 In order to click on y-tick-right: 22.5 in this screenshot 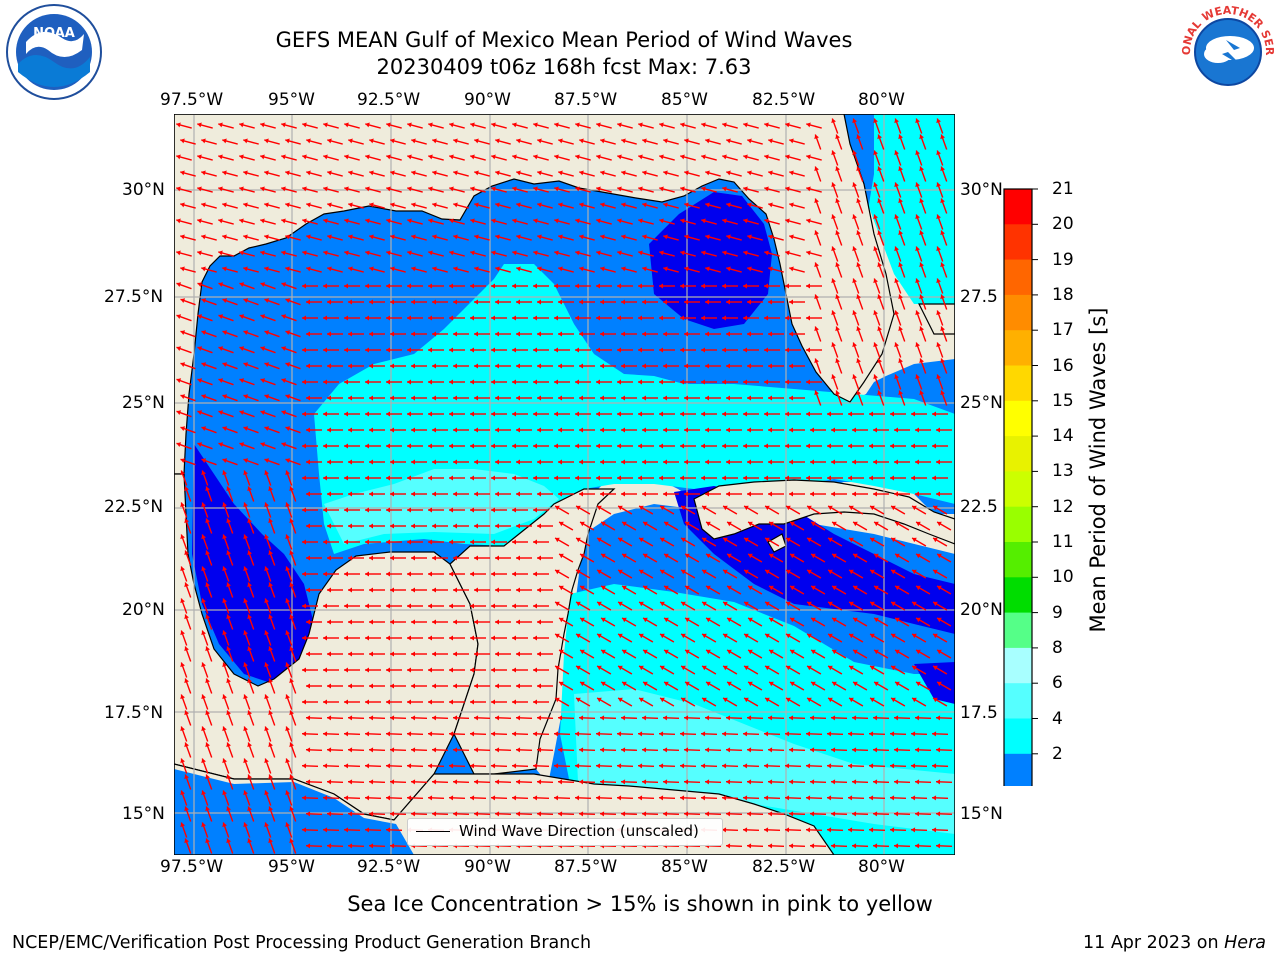, I will do `click(979, 507)`.